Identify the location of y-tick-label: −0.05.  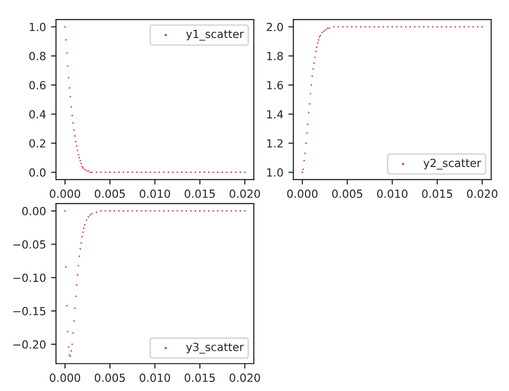
(29, 244).